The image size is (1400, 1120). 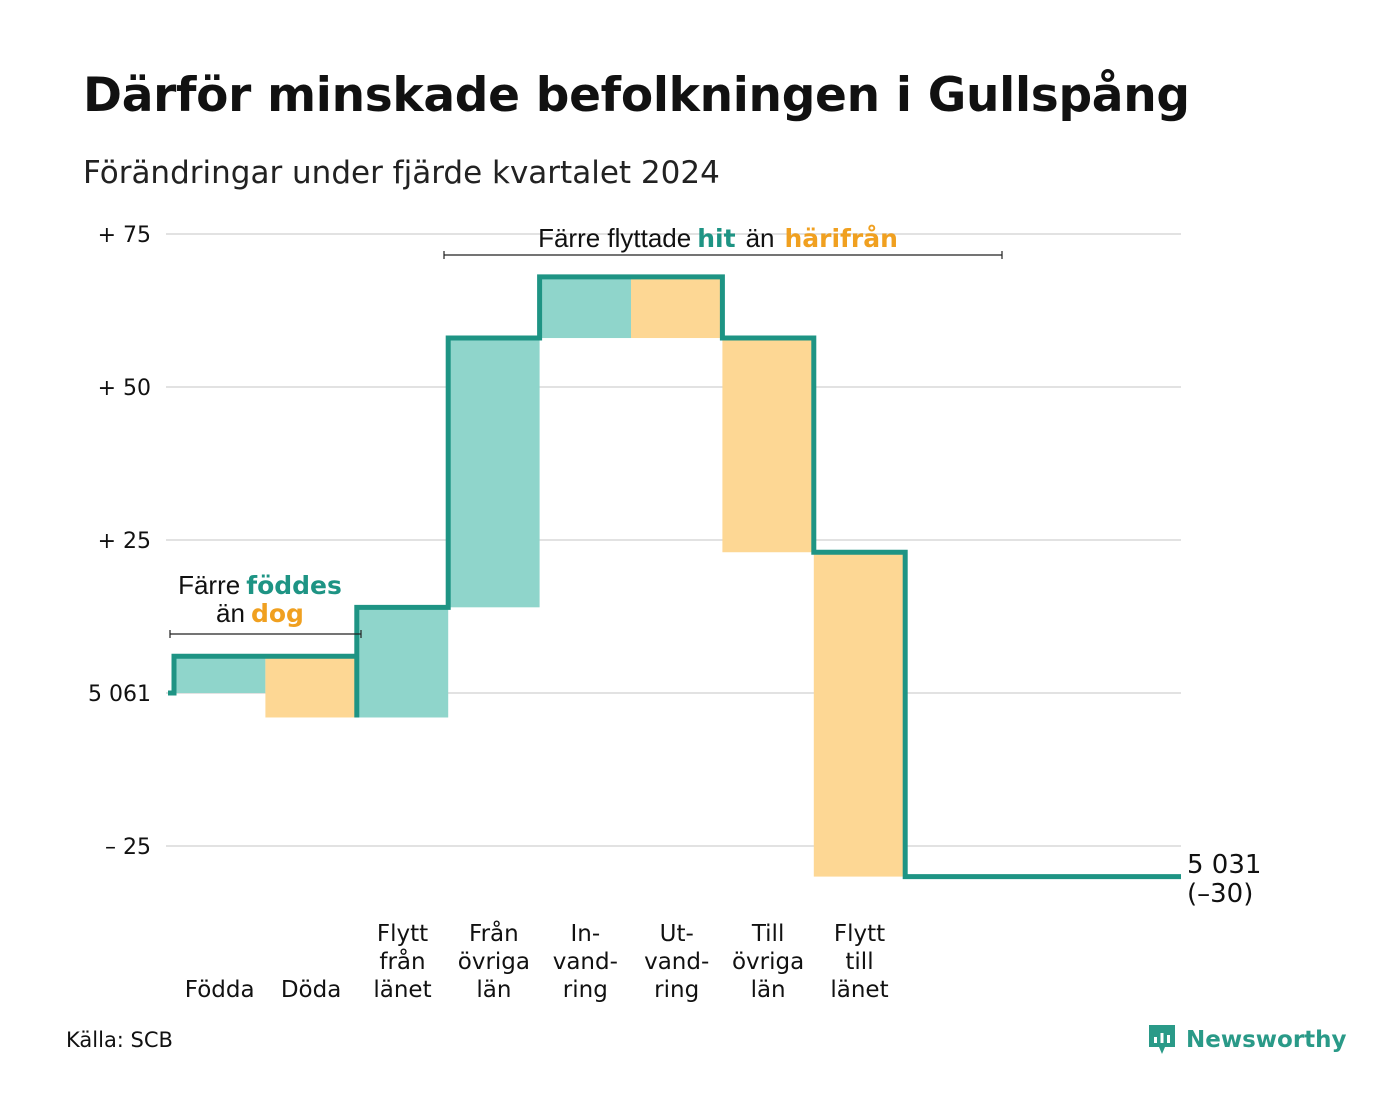 I want to click on migration-annotation: Färre flyttade hit än härifrån, so click(x=723, y=241).